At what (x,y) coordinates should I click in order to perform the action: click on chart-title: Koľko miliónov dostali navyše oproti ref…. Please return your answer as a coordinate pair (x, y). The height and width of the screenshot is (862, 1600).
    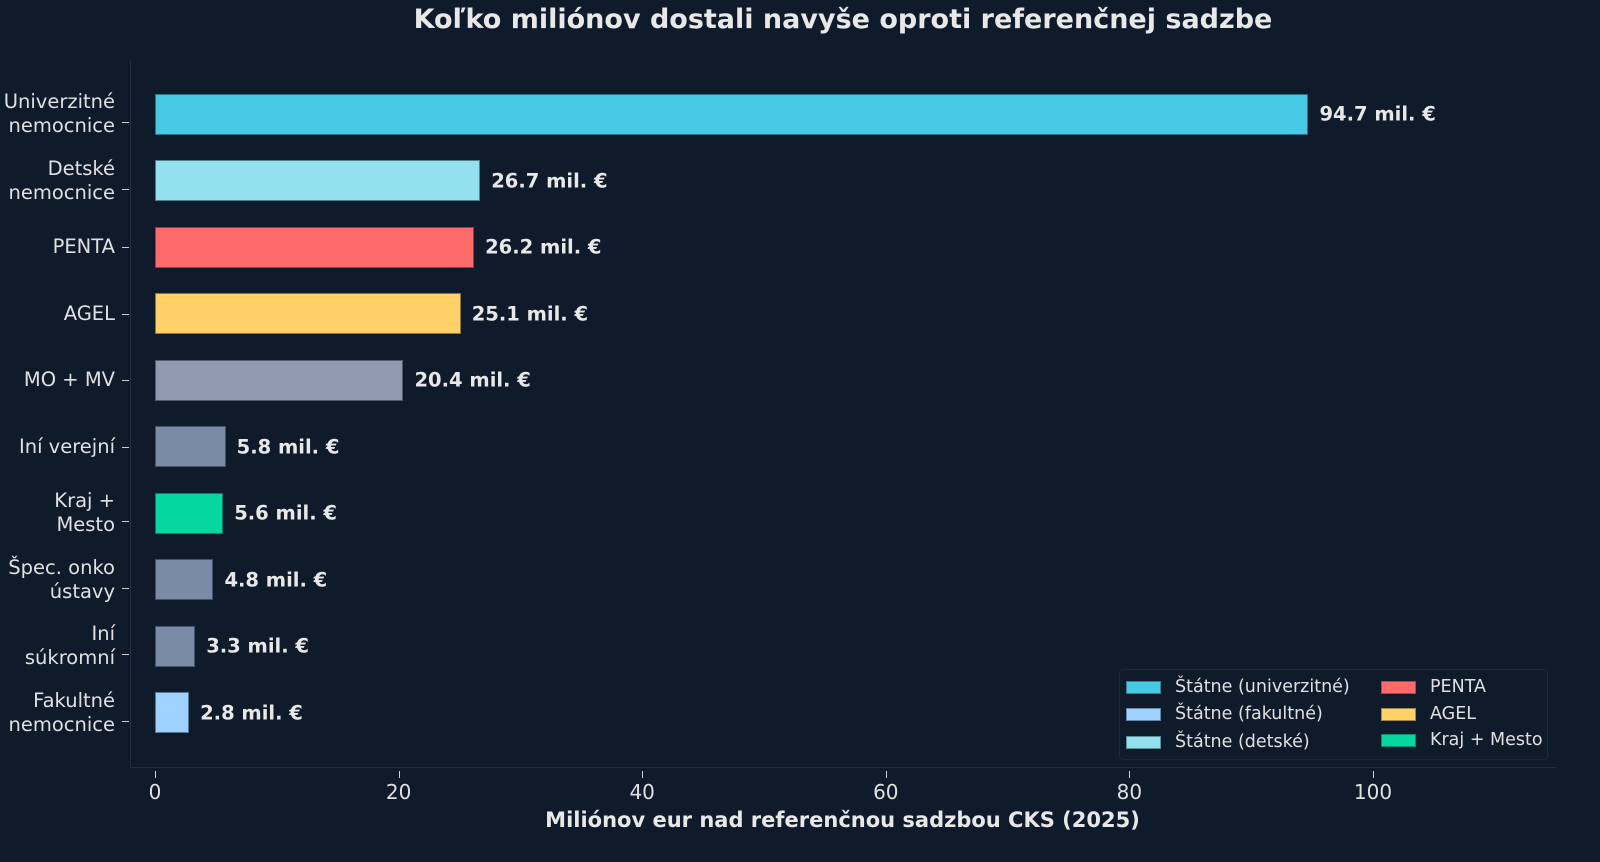
    Looking at the image, I should click on (843, 19).